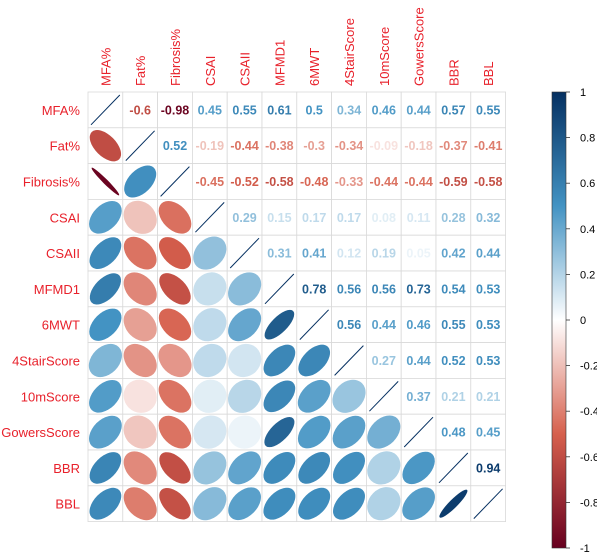 The image size is (597, 553). What do you see at coordinates (384, 361) in the screenshot?
I see `correlation-value: 0.27` at bounding box center [384, 361].